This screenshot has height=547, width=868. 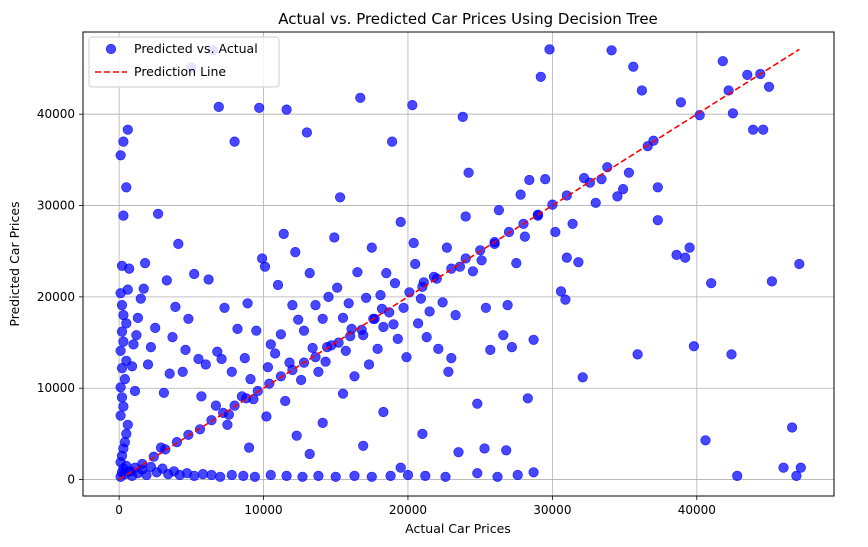 What do you see at coordinates (71, 480) in the screenshot?
I see `y-tick-label: 0` at bounding box center [71, 480].